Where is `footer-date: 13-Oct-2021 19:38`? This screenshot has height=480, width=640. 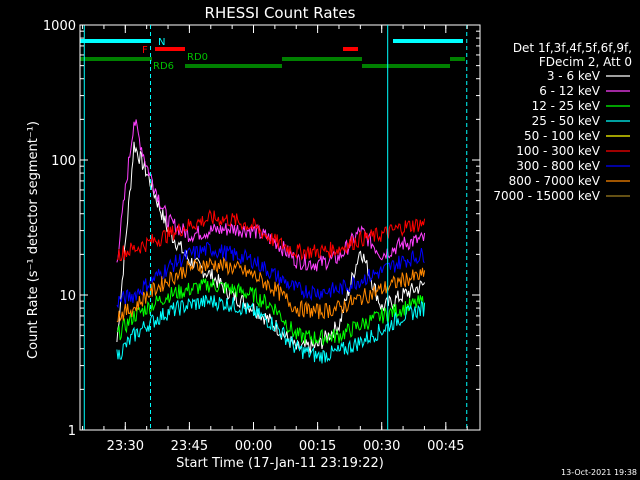 footer-date: 13-Oct-2021 19:38 is located at coordinates (599, 472).